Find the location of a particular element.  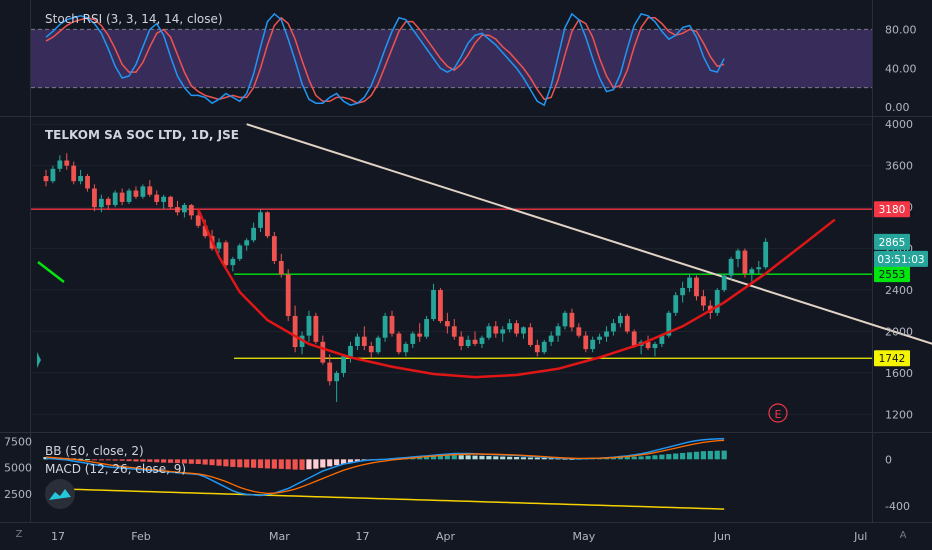

price-ytick-label: 3600 is located at coordinates (899, 166).